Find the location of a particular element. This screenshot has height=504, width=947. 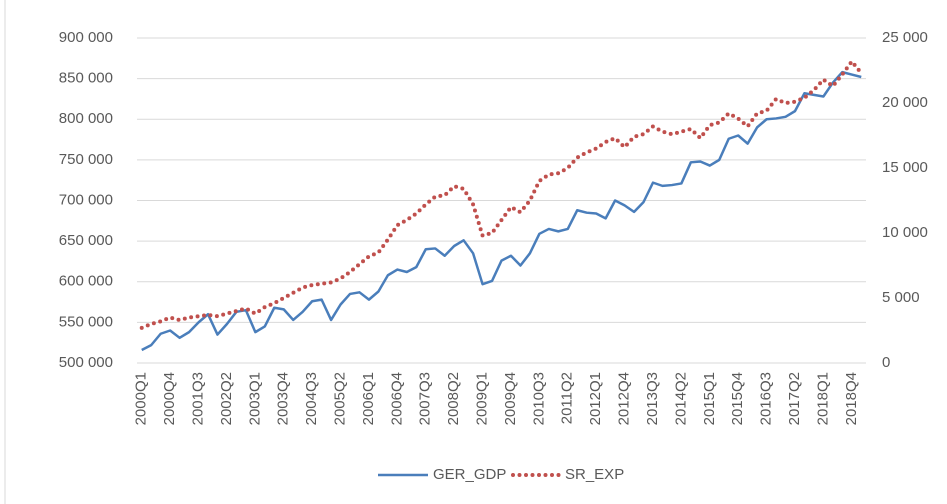

x-tick-label: 2012Q4 is located at coordinates (624, 398).